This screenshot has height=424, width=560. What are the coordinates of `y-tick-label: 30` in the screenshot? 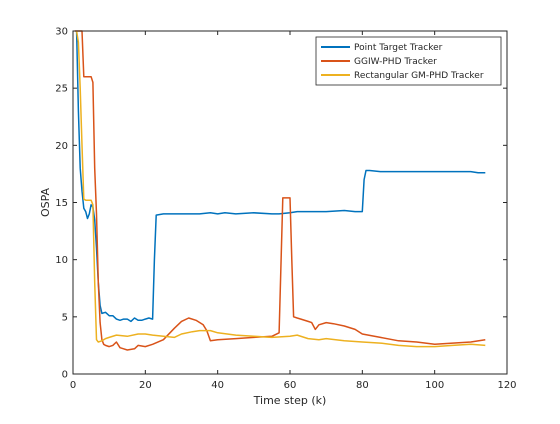 It's located at (61, 32).